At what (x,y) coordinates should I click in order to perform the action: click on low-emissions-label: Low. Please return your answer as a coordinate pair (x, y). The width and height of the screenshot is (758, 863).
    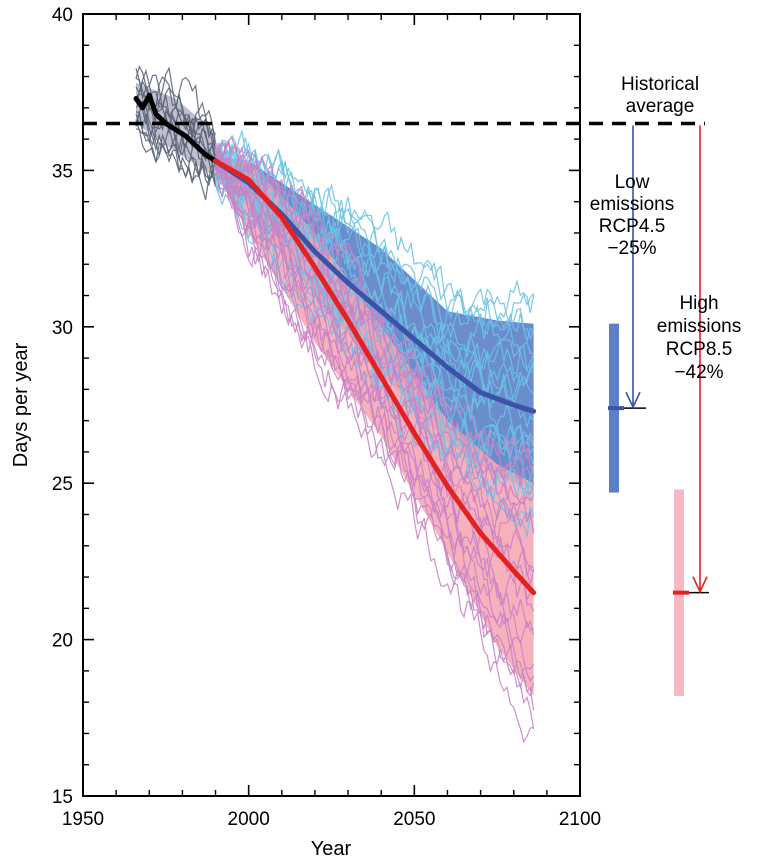
    Looking at the image, I should click on (632, 182).